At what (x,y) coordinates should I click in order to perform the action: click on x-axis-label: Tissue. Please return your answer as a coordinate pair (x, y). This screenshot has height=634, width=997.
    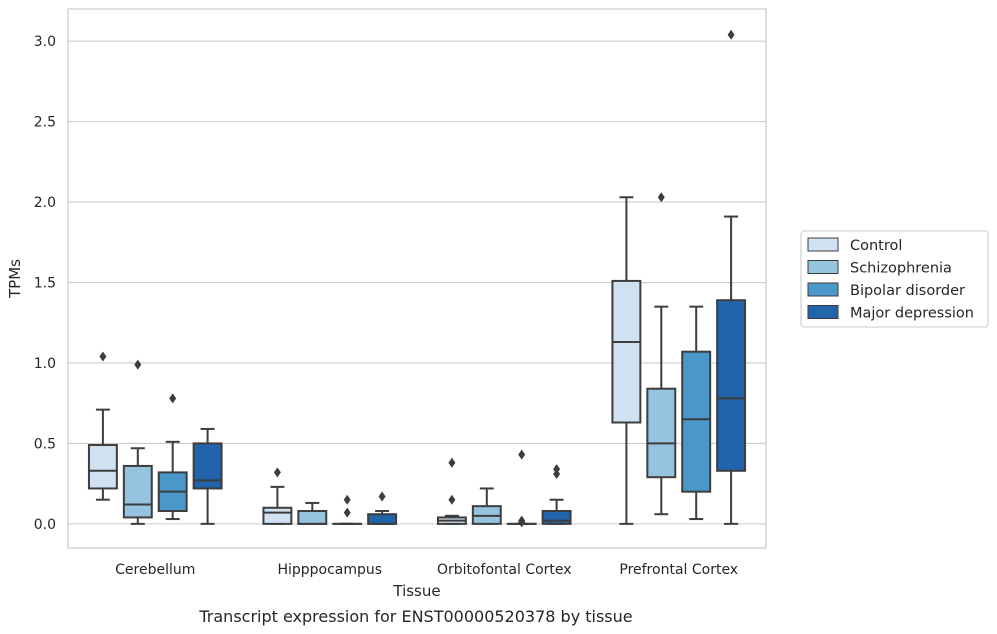
    Looking at the image, I should click on (416, 591).